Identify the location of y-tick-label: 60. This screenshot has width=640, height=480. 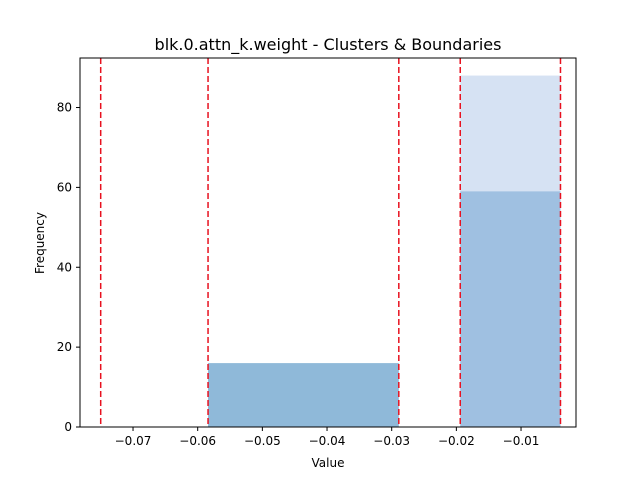
(64, 187).